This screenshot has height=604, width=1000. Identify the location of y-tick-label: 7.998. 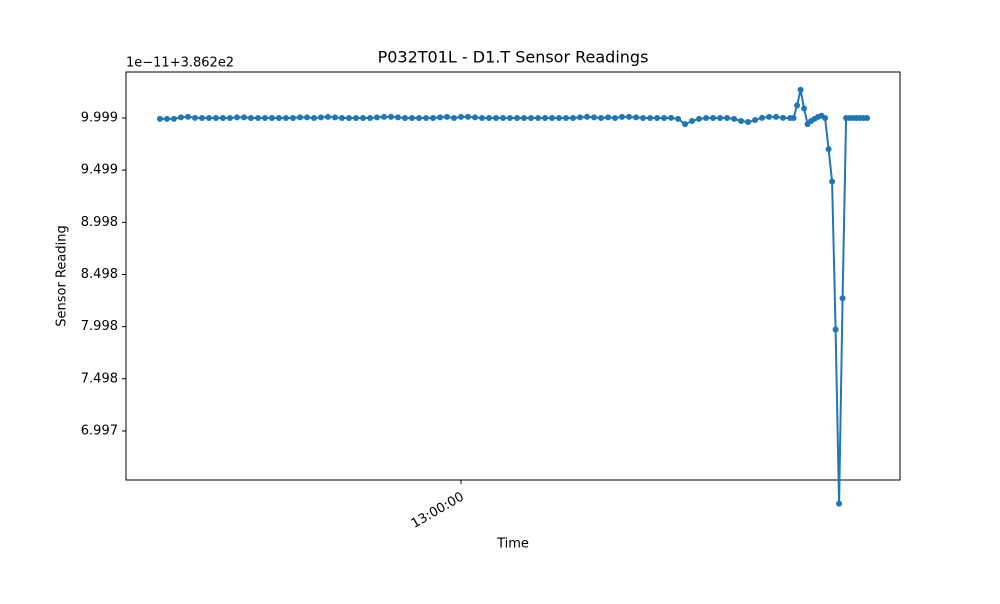
(99, 326).